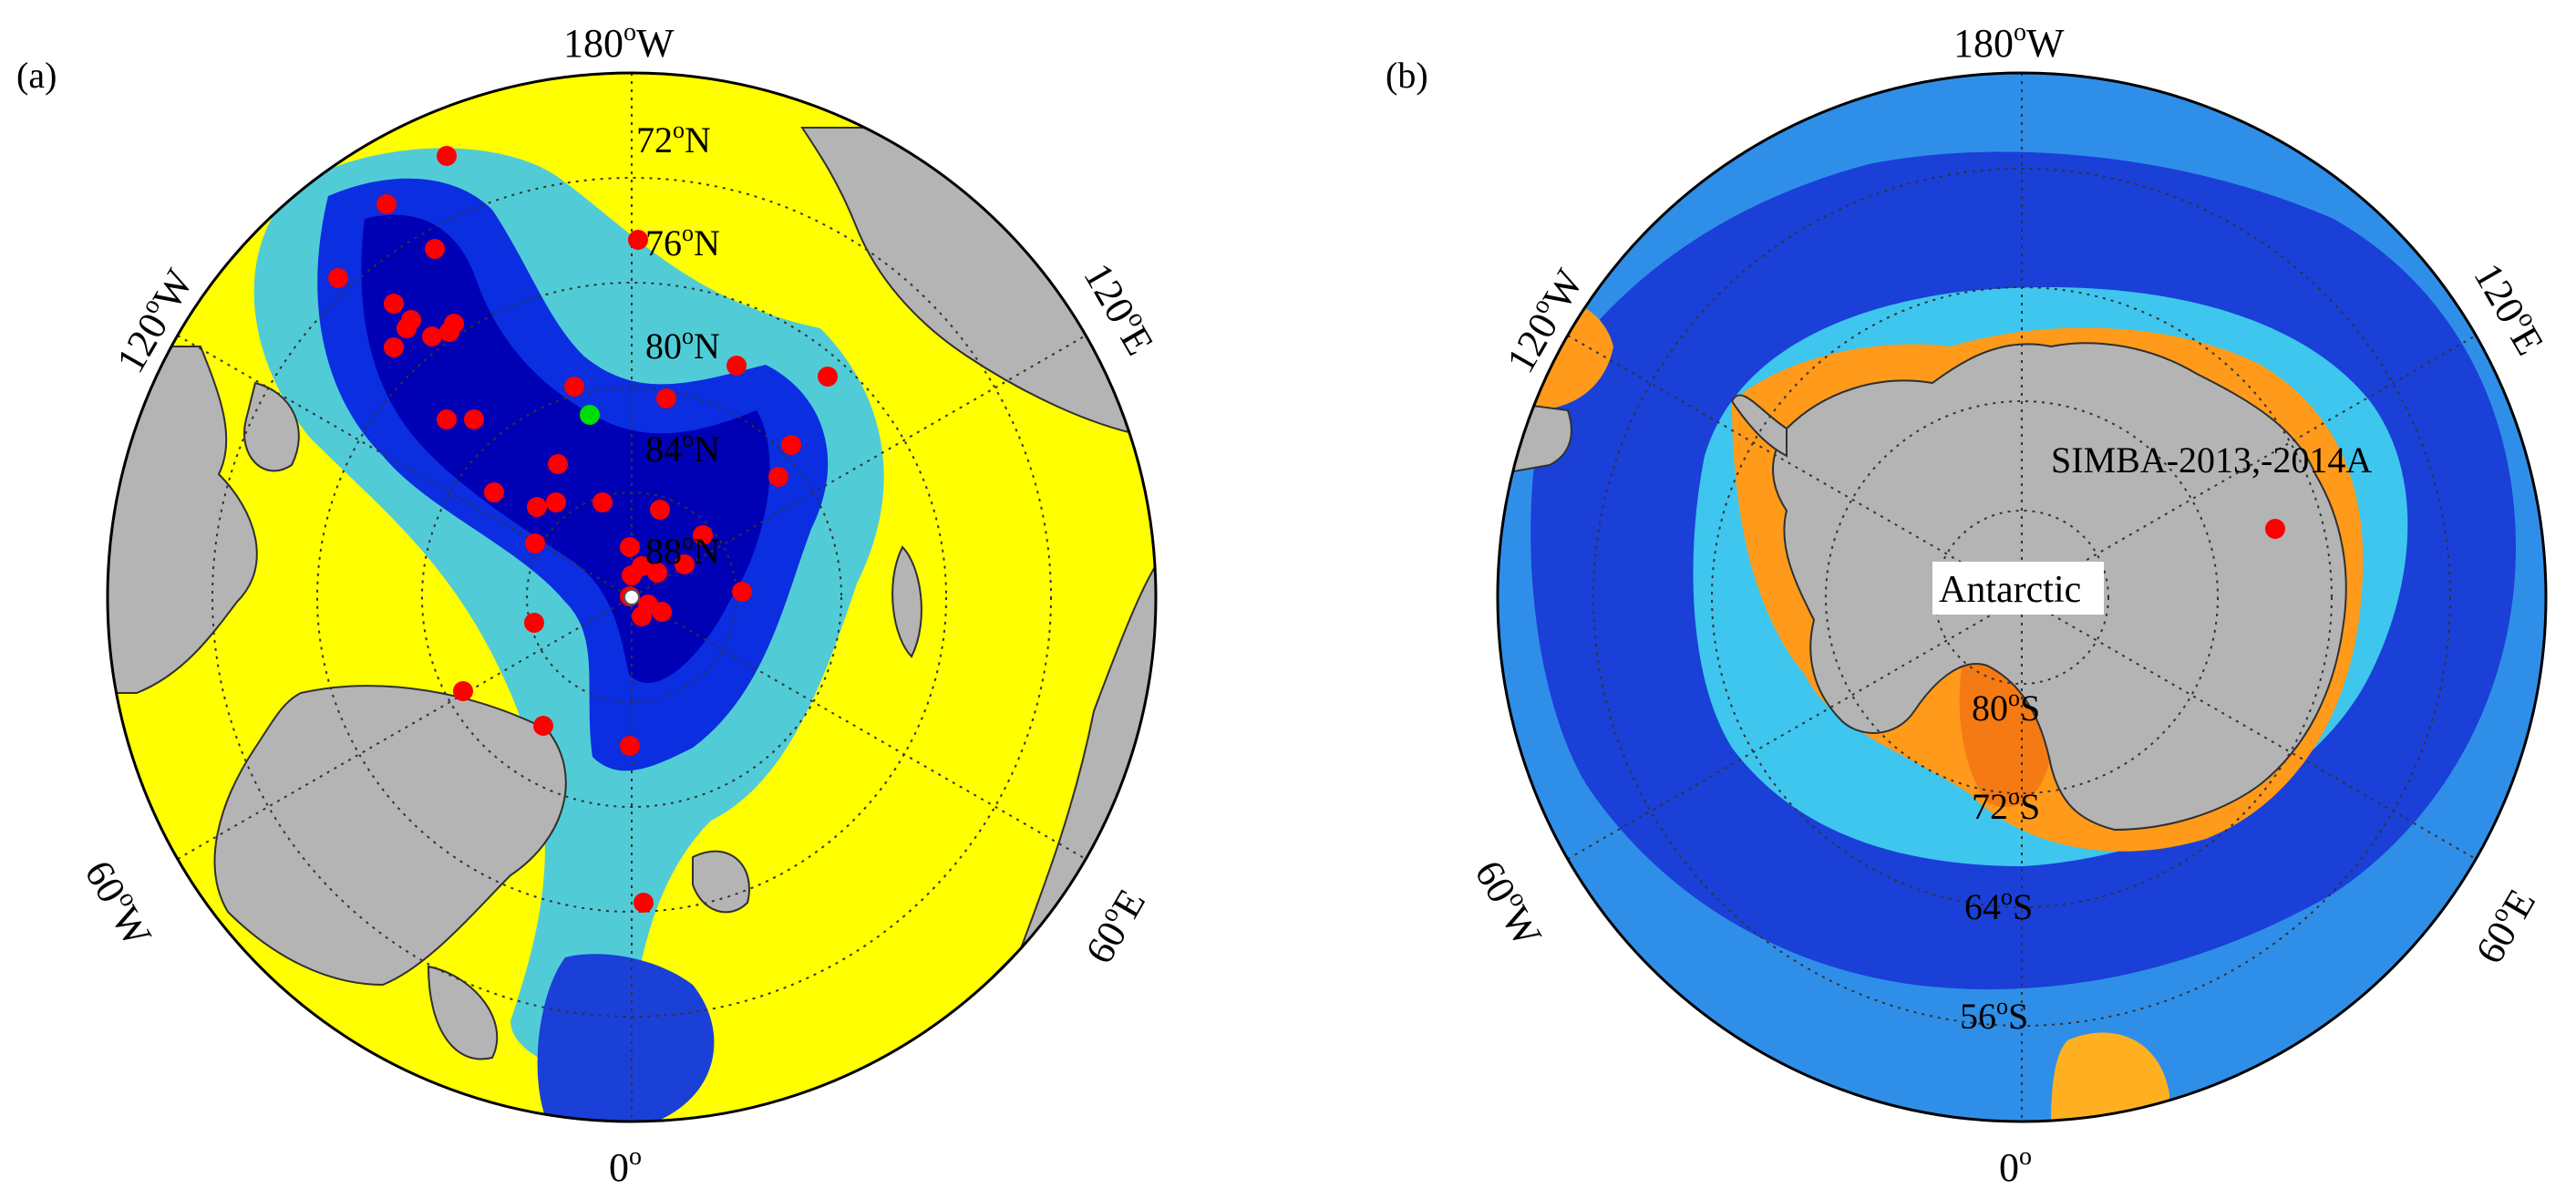 Image resolution: width=2576 pixels, height=1189 pixels. I want to click on lat-label-72N: 72oN, so click(673, 139).